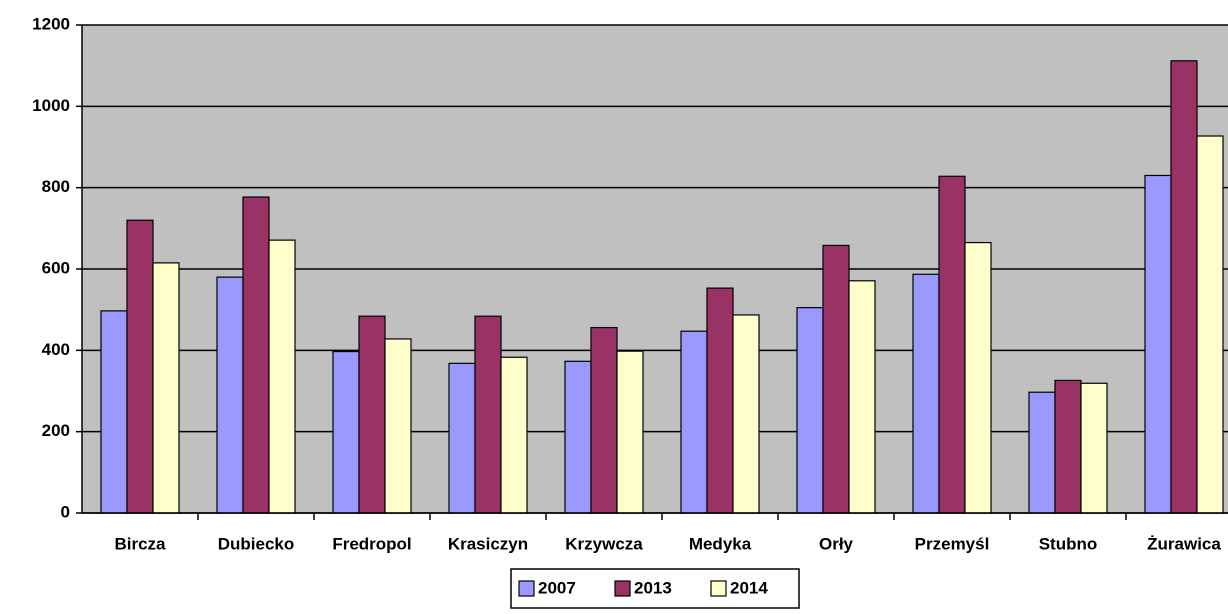 The height and width of the screenshot is (614, 1228). What do you see at coordinates (604, 543) in the screenshot?
I see `x-tick-label: Krzywcza` at bounding box center [604, 543].